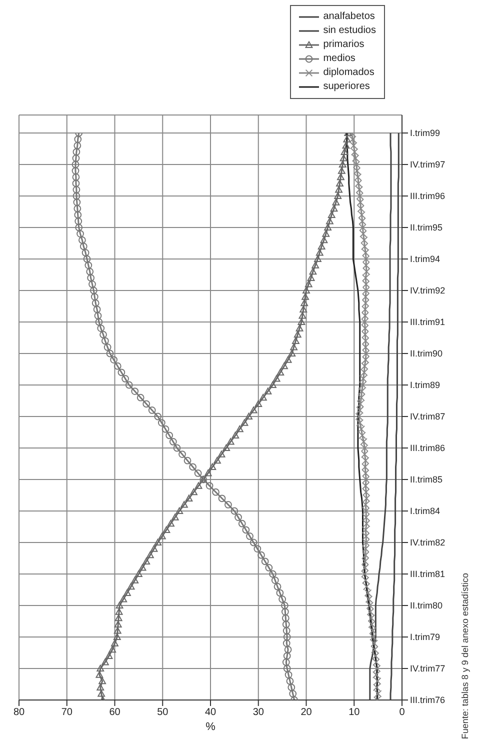 This screenshot has height=751, width=479. What do you see at coordinates (428, 417) in the screenshot?
I see `y-tick-label: IV.trim87` at bounding box center [428, 417].